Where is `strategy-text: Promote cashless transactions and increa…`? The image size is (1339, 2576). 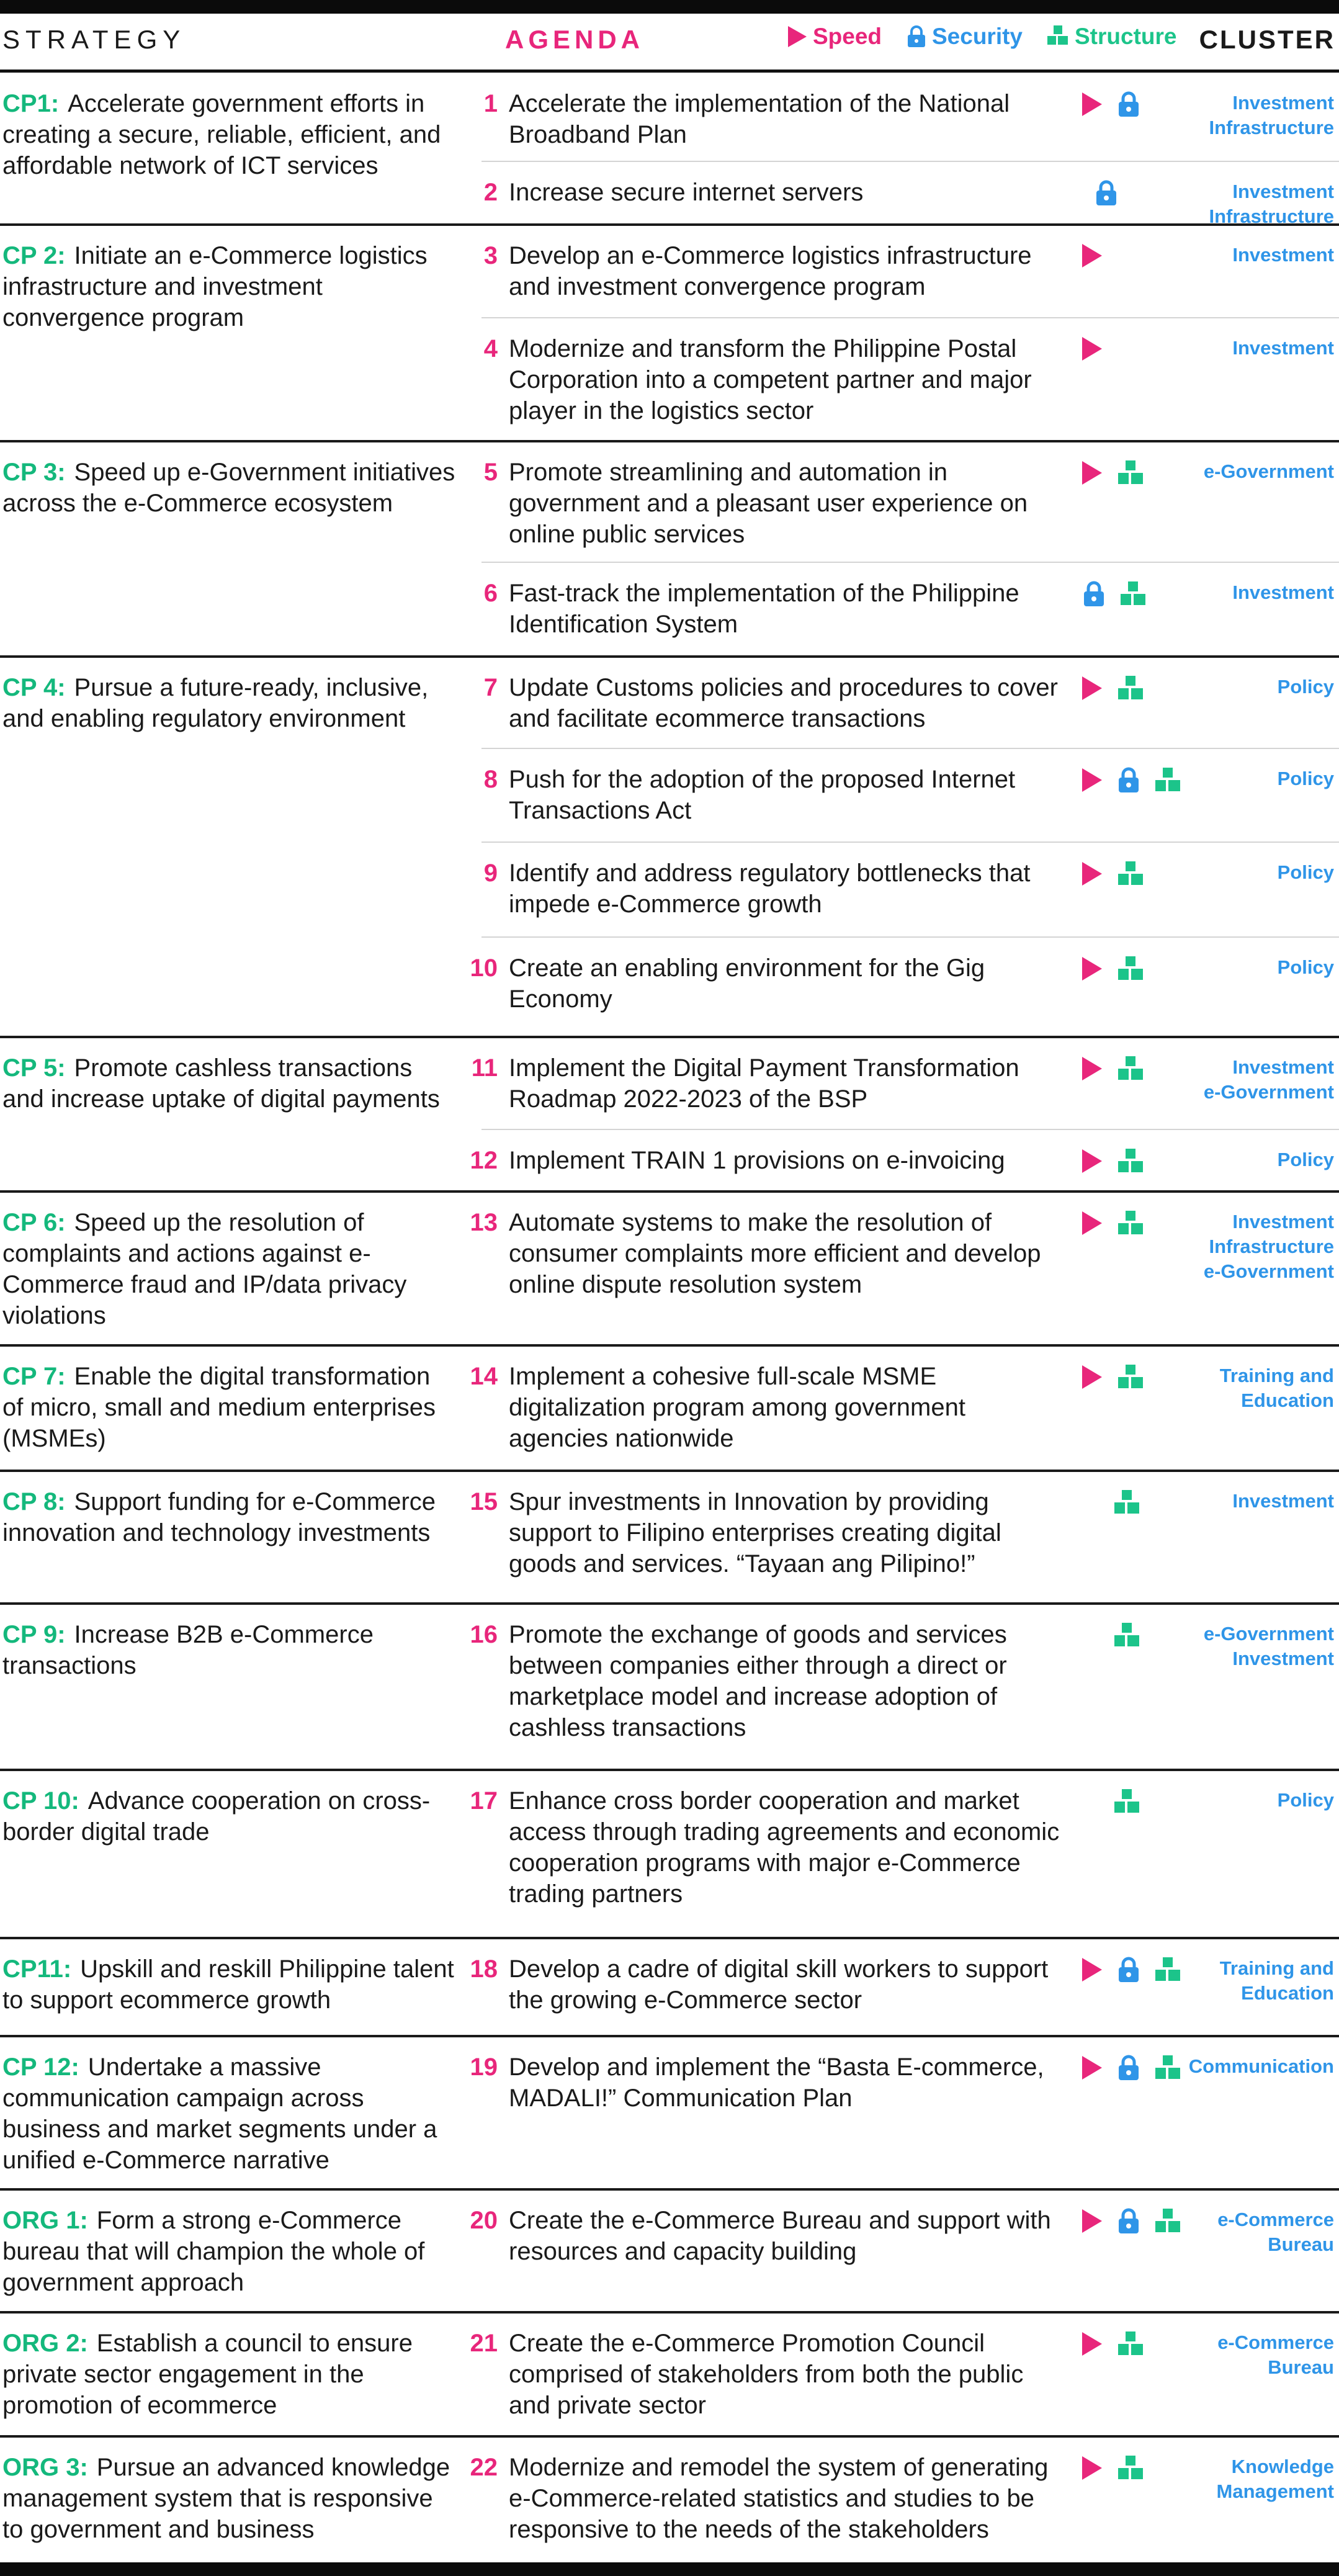
strategy-text: Promote cashless transactions and increa… is located at coordinates (221, 1083).